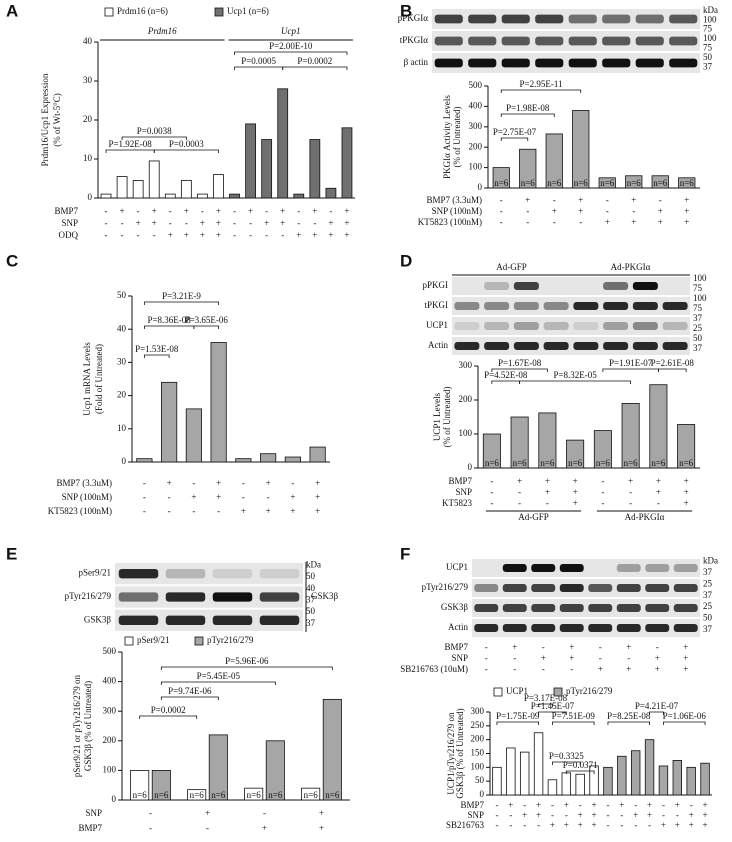 The height and width of the screenshot is (842, 732). What do you see at coordinates (154, 131) in the screenshot?
I see `p-value: P=0.0038` at bounding box center [154, 131].